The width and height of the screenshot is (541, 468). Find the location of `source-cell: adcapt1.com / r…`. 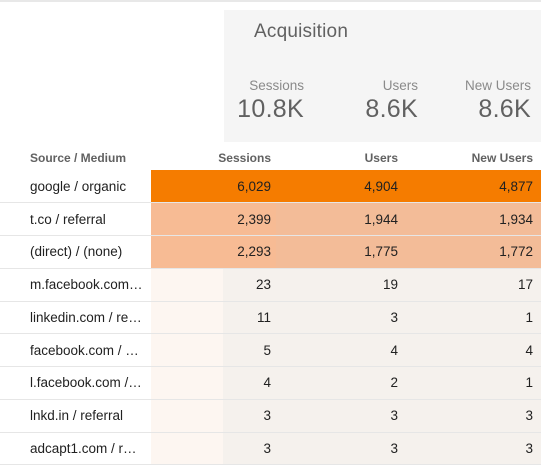

source-cell: adcapt1.com / r… is located at coordinates (75, 449).